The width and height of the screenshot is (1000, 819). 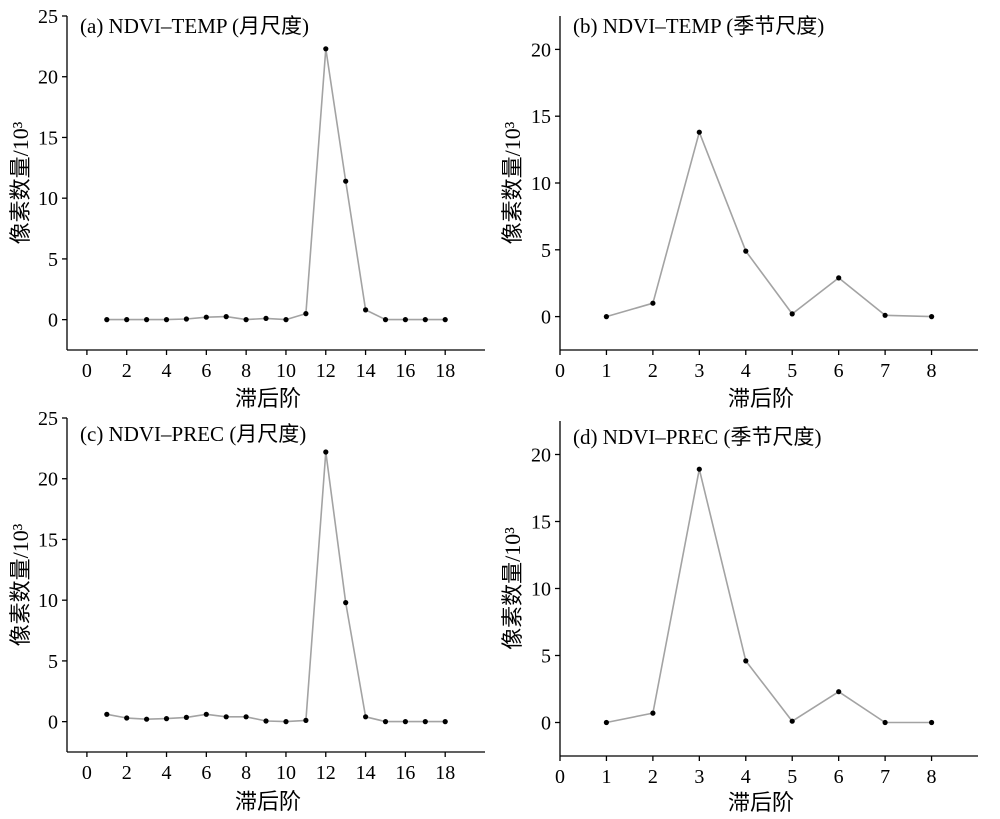 What do you see at coordinates (286, 371) in the screenshot?
I see `x-tick-label: 10` at bounding box center [286, 371].